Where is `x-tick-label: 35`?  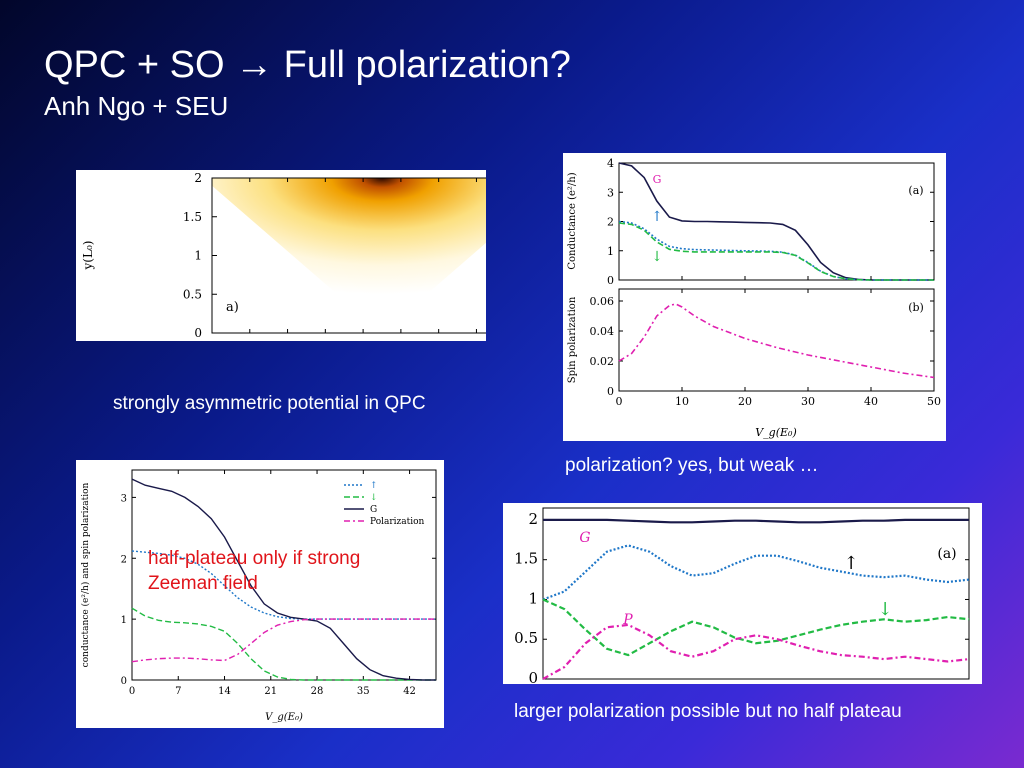 x-tick-label: 35 is located at coordinates (363, 691).